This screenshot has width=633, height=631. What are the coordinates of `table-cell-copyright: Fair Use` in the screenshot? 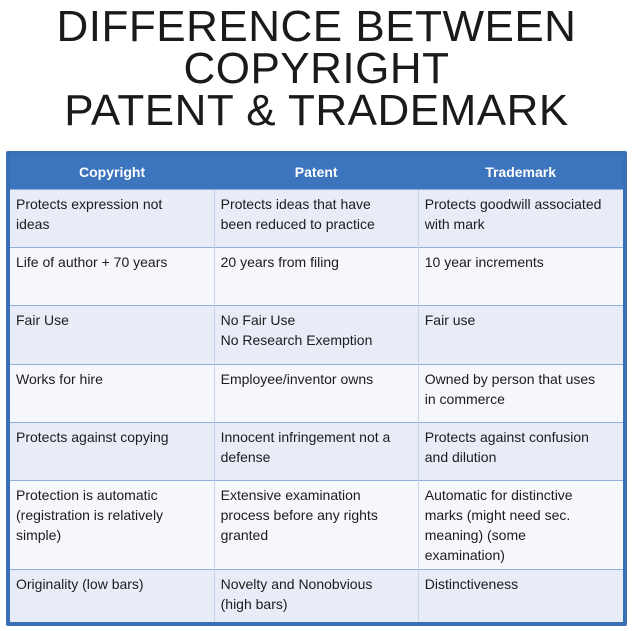 It's located at (112, 335).